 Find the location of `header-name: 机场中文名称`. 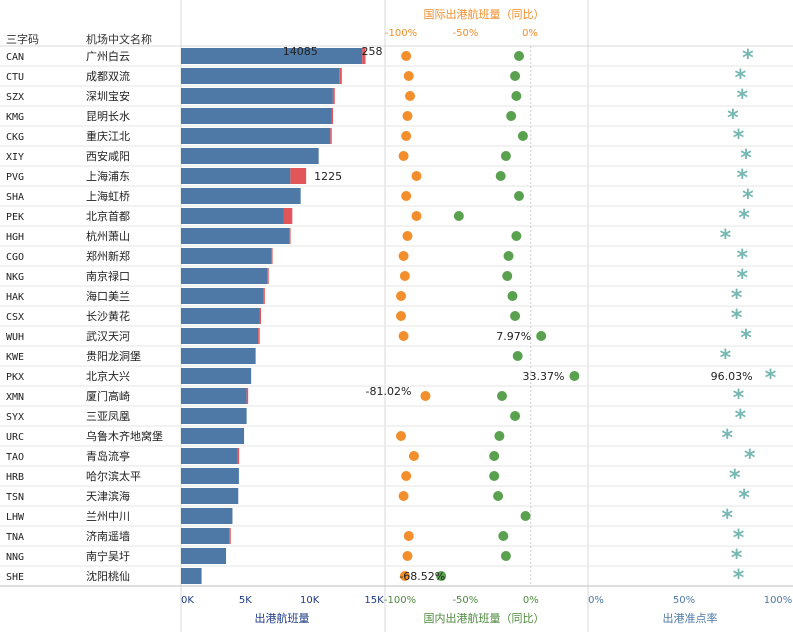

header-name: 机场中文名称 is located at coordinates (119, 39).